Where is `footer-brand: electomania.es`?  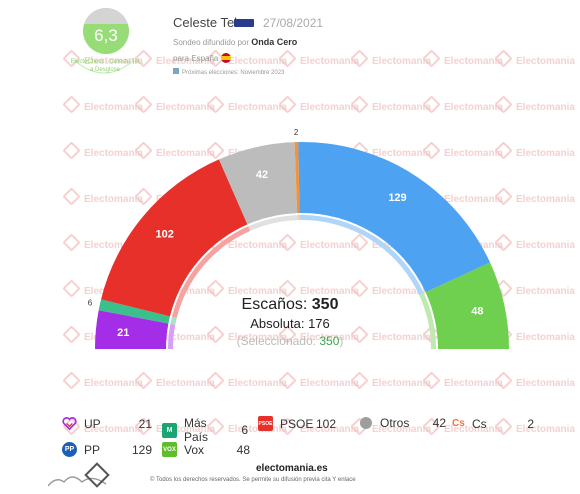 footer-brand: electomania.es is located at coordinates (292, 468).